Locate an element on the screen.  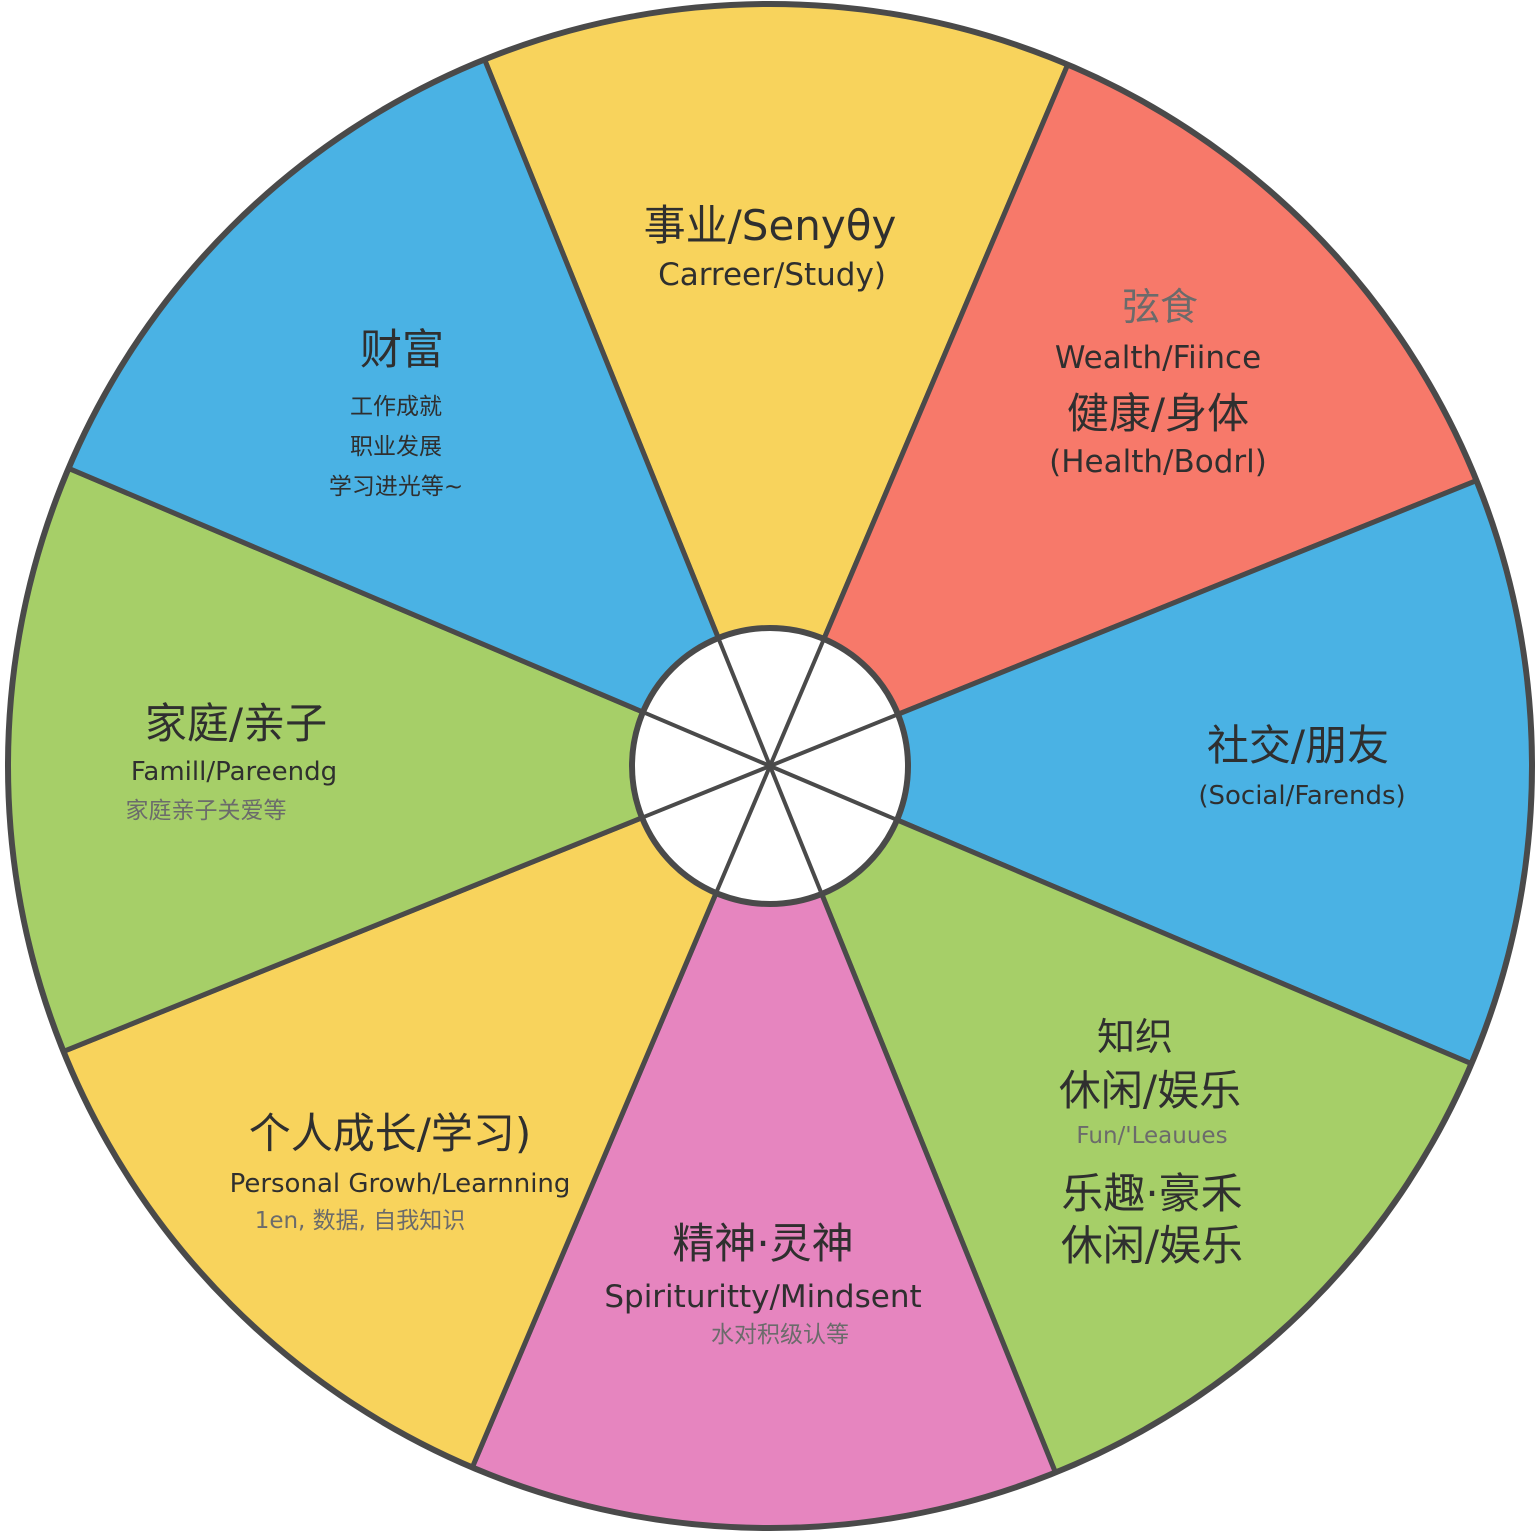
segment-label-social: 社交/朋友 (Social/Farends) is located at coordinates (1301, 766).